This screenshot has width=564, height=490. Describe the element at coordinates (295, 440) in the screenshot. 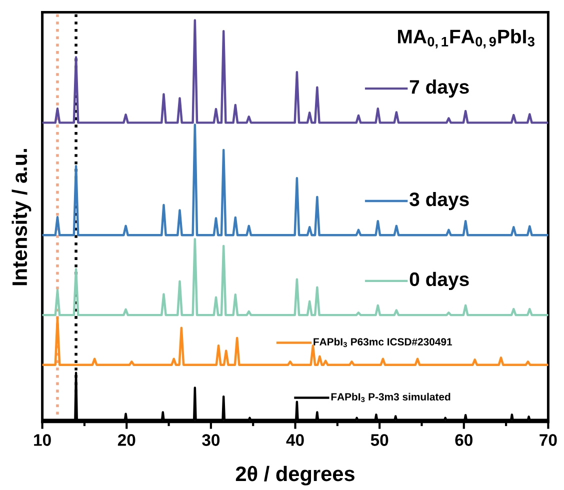

I see `x-tick-label: 40` at that location.